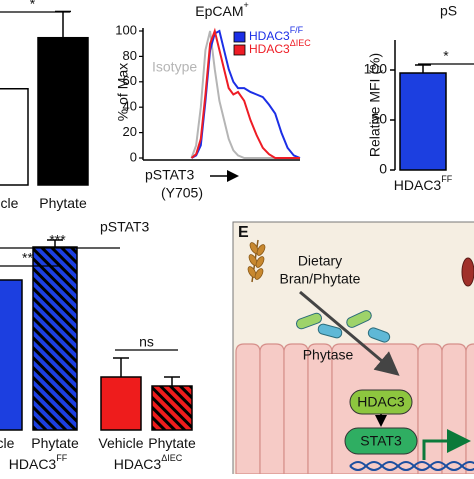  I want to click on x-tick-label-sup: FF, so click(446, 179).